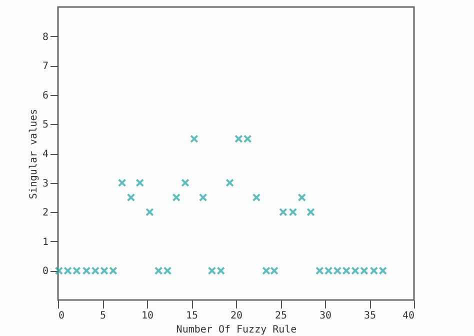 This screenshot has width=474, height=336. What do you see at coordinates (147, 316) in the screenshot?
I see `x-tick-label: 10` at bounding box center [147, 316].